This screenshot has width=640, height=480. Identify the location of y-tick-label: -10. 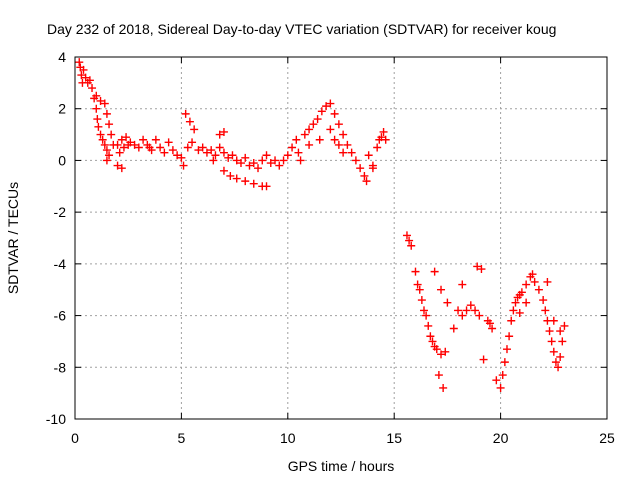
(56, 419).